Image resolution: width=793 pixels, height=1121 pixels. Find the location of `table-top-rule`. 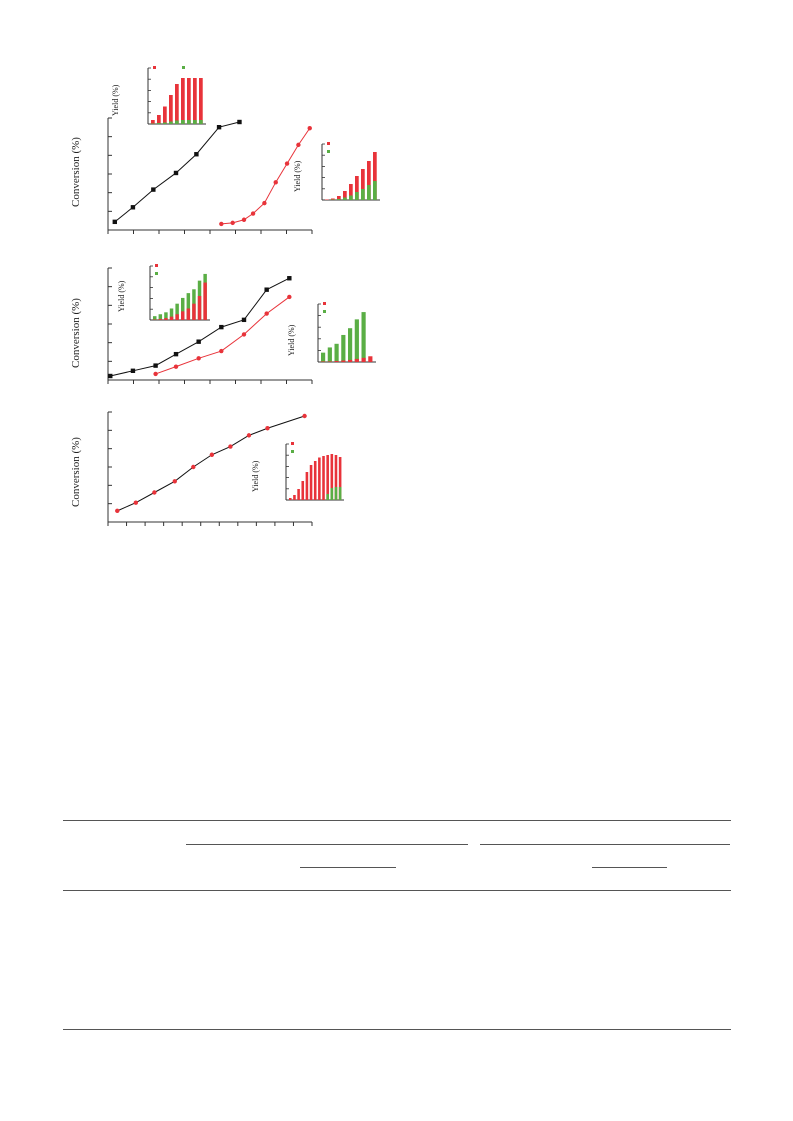

table-top-rule is located at coordinates (397, 820).